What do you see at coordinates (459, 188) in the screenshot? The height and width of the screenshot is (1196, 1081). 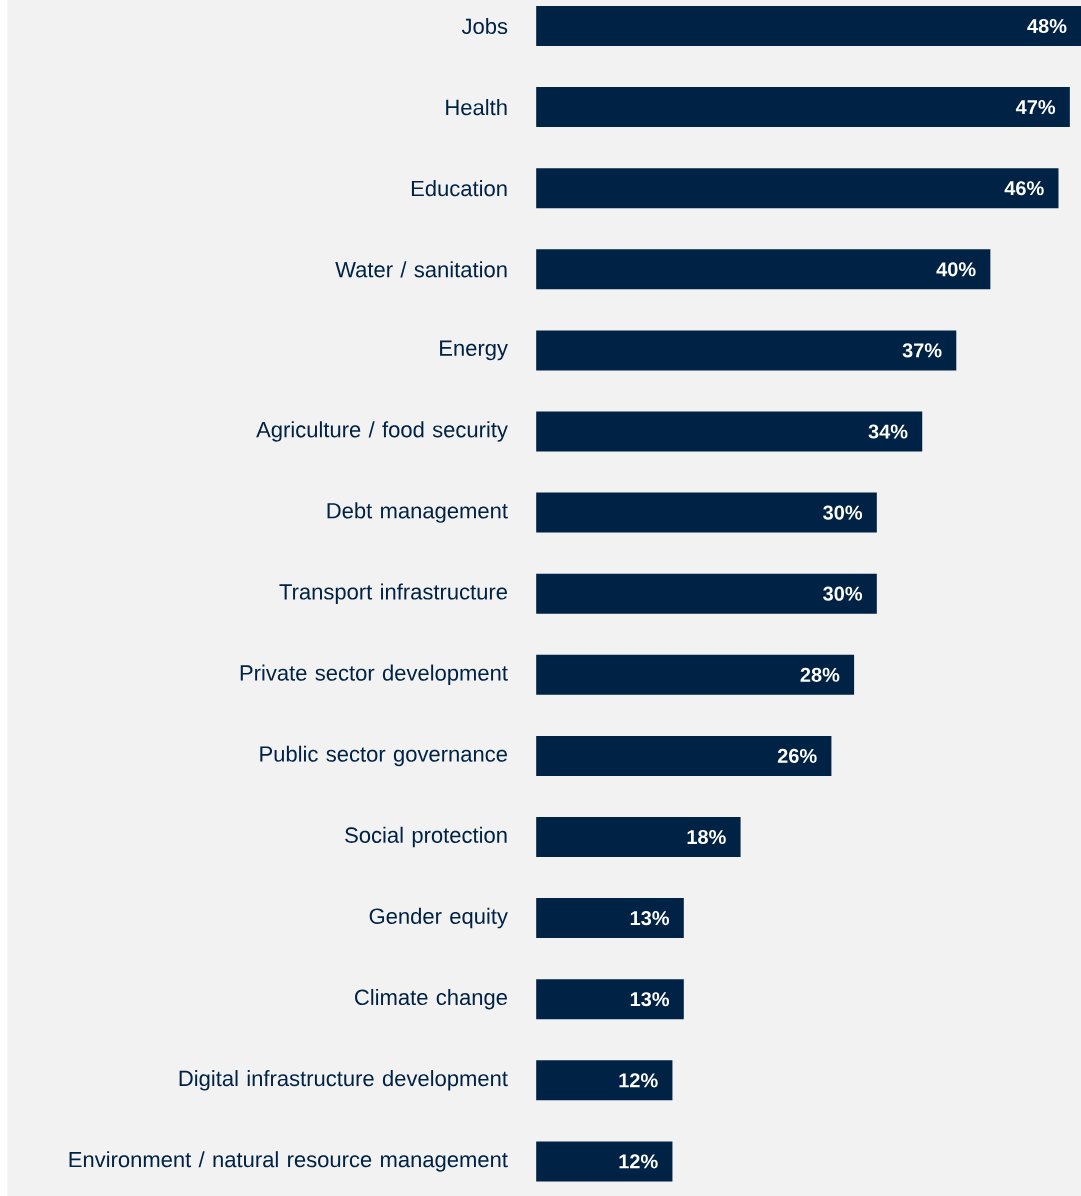 I see `y-tick-label: Education` at bounding box center [459, 188].